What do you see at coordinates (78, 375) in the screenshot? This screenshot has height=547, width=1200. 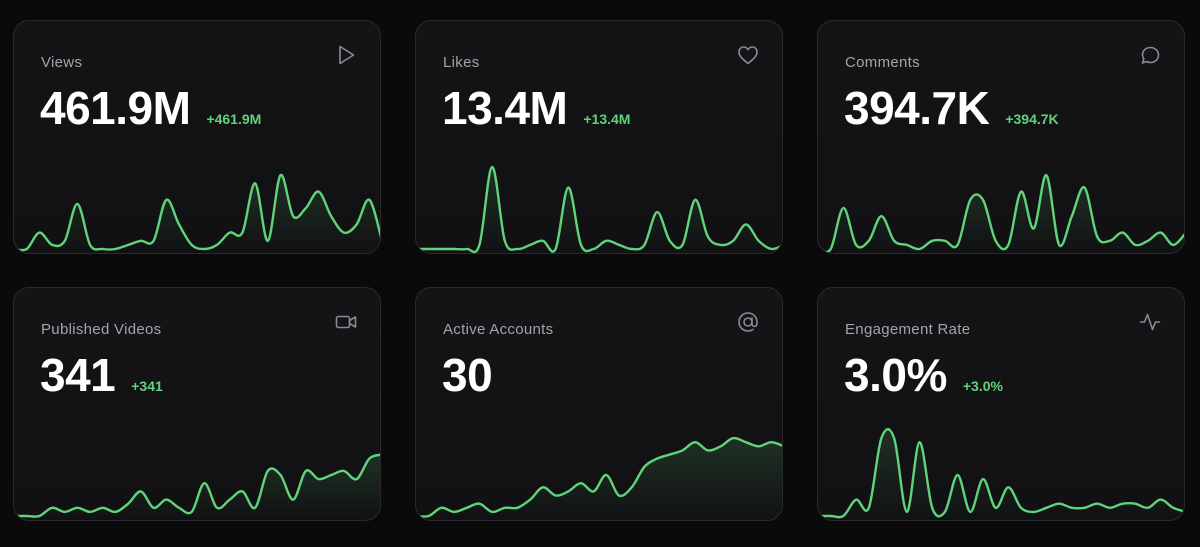 I see `card-value: 341` at bounding box center [78, 375].